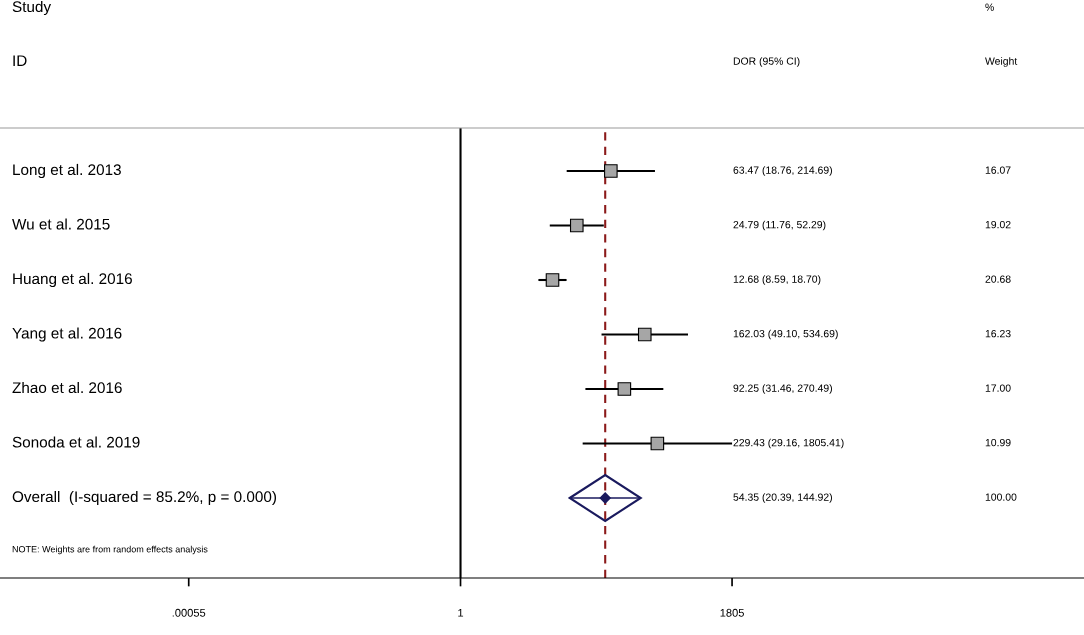  What do you see at coordinates (461, 612) in the screenshot?
I see `x-tick-label: 1` at bounding box center [461, 612].